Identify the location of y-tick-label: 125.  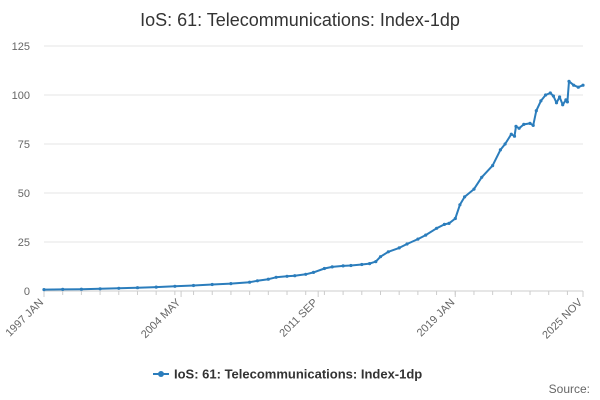
(21, 47).